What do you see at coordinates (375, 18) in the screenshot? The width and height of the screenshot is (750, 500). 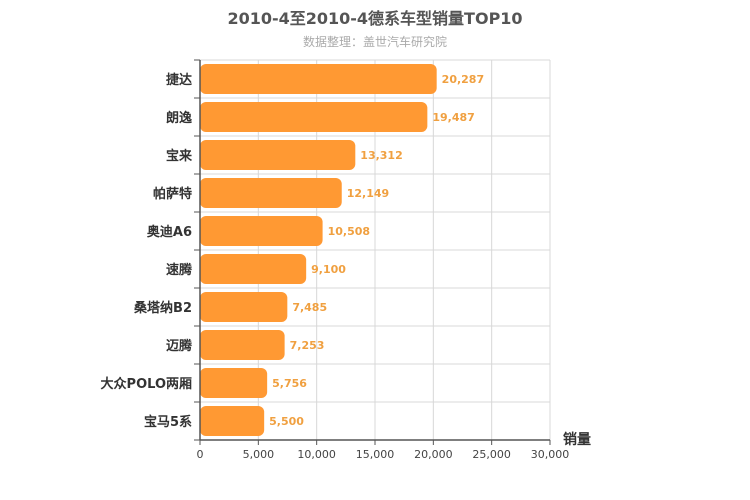 I see `chart-title: 2010-4至2010-4德系车型销量TOP10` at bounding box center [375, 18].